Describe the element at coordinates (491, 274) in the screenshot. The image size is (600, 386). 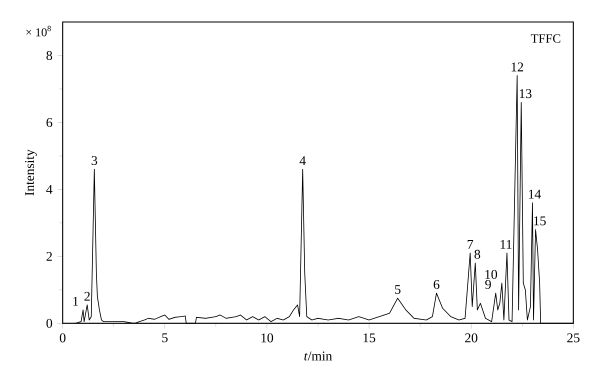
I see `annotation: 10` at that location.